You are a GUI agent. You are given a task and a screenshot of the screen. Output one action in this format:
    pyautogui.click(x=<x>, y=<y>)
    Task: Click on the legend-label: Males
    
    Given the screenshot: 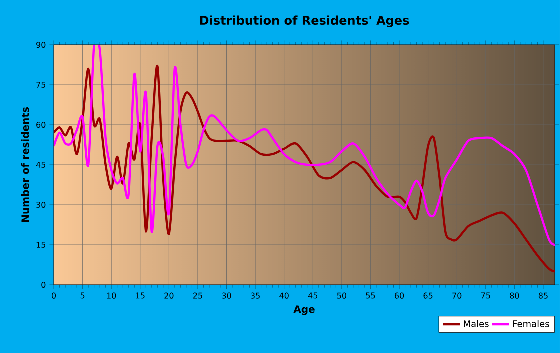 What is the action you would take?
    pyautogui.click(x=476, y=324)
    